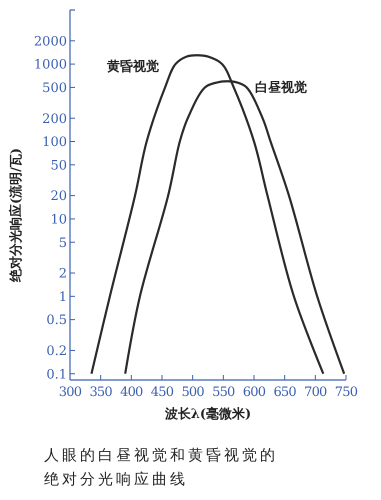  I want to click on y-tick-label: 5, so click(62, 243).